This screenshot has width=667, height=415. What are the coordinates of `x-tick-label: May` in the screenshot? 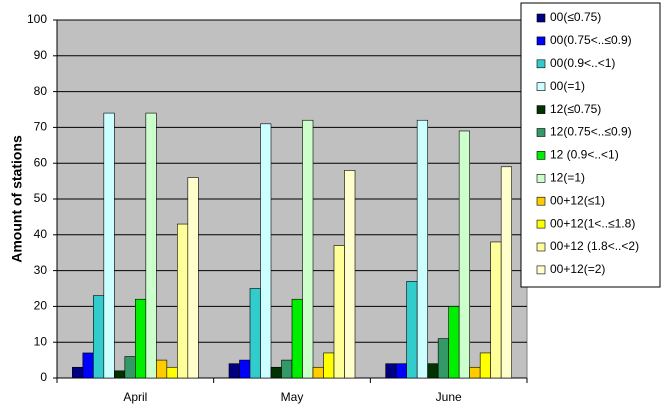 It's located at (292, 397).